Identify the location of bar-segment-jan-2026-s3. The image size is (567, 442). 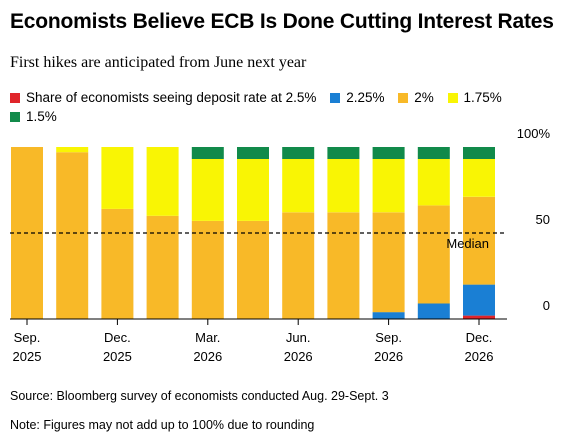
(162, 181).